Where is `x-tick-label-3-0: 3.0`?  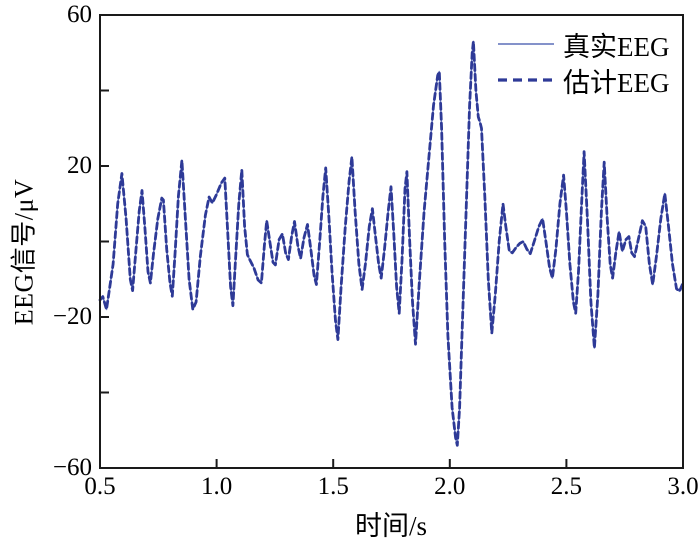 x-tick-label-3-0: 3.0 is located at coordinates (683, 486).